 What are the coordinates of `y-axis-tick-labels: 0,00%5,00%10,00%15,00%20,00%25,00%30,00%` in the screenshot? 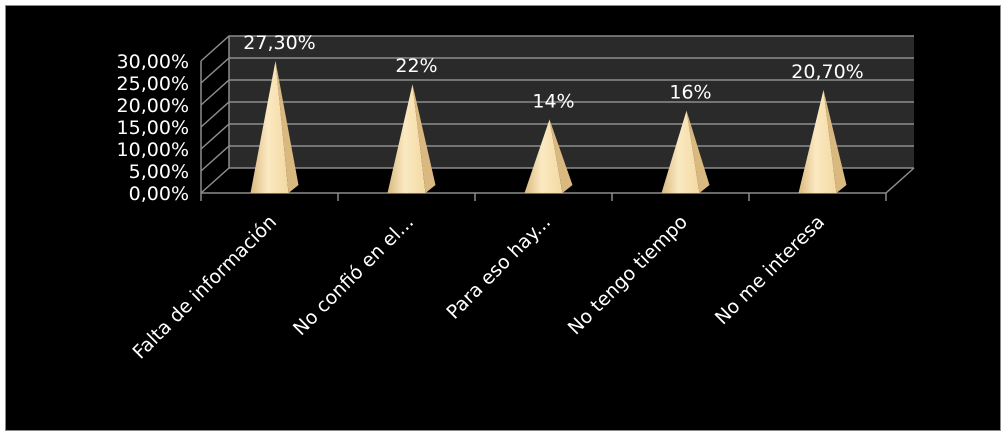 It's located at (153, 128).